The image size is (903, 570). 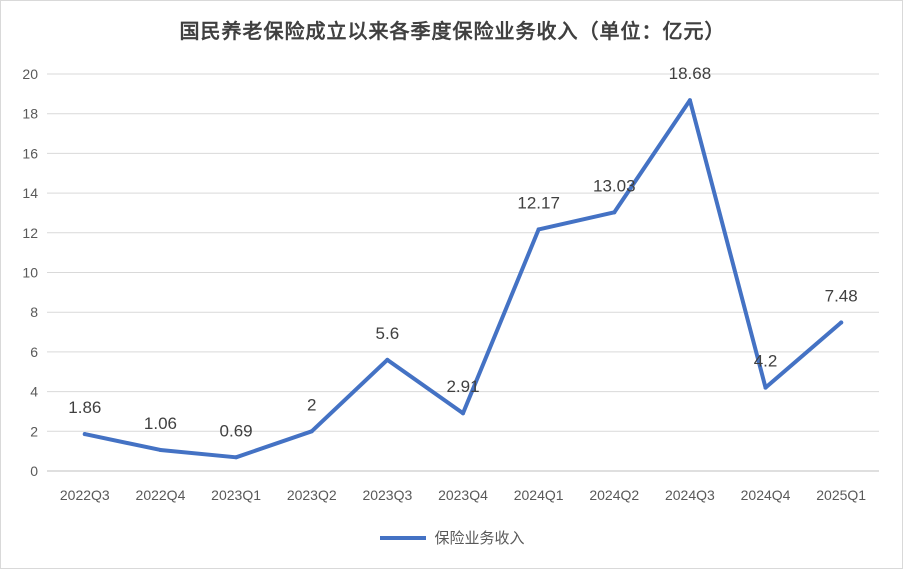 What do you see at coordinates (841, 296) in the screenshot?
I see `data-label: 7.48` at bounding box center [841, 296].